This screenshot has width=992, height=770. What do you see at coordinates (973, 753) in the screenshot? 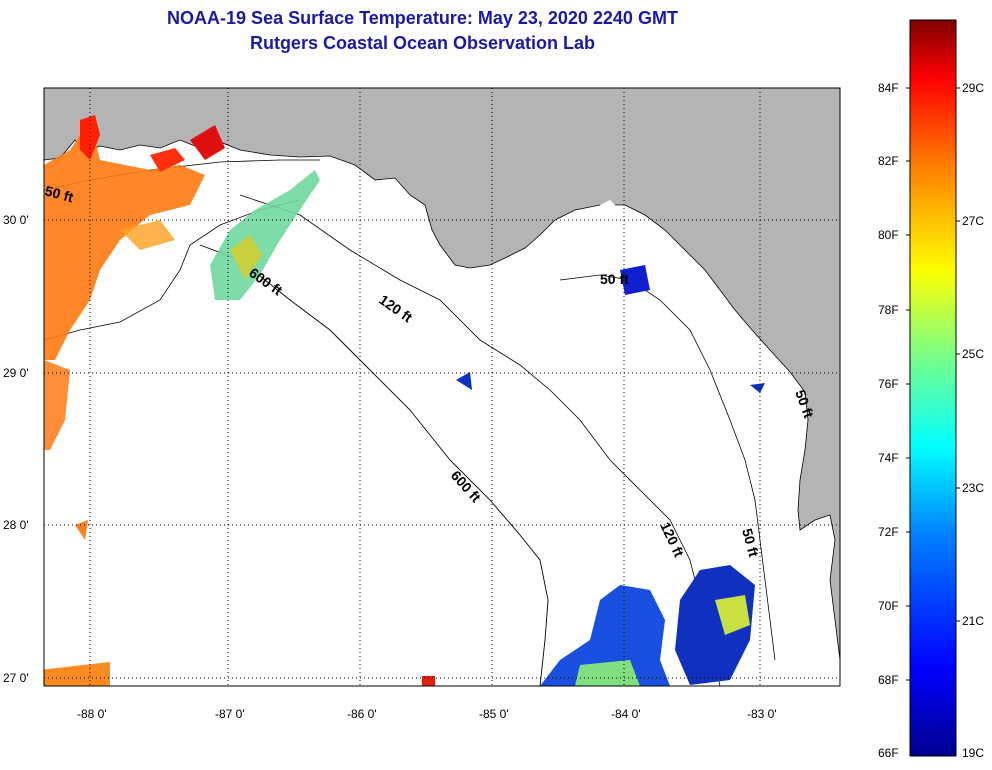
I see `colorbar-c-label: 19C` at bounding box center [973, 753].